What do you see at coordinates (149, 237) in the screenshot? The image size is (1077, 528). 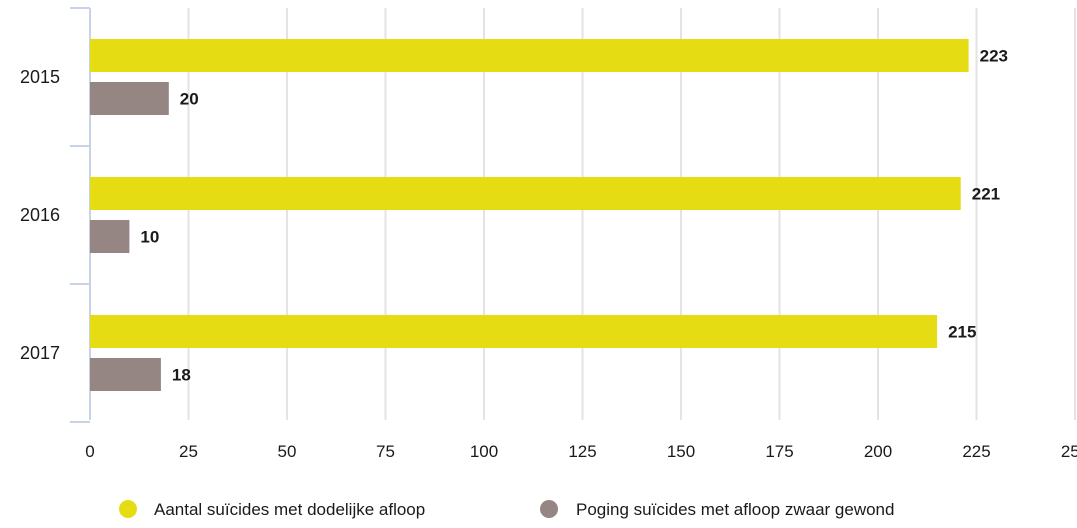 I see `data-label: 10` at bounding box center [149, 237].